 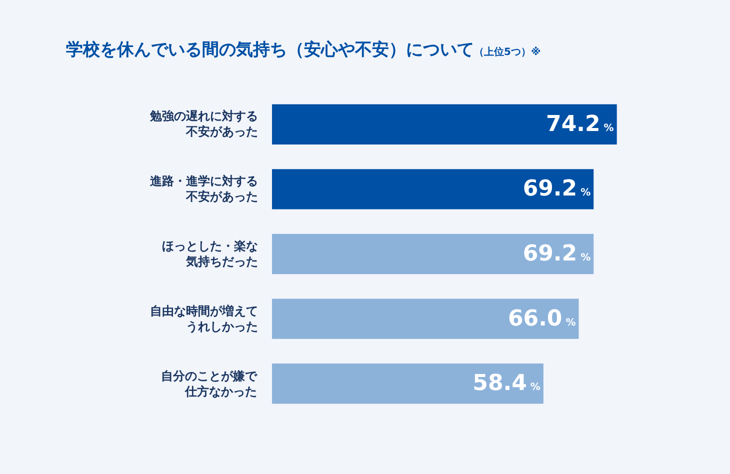 What do you see at coordinates (270, 50) in the screenshot?
I see `chart-title: 学校を休んでいる間の気持ち（安心や不安）について` at bounding box center [270, 50].